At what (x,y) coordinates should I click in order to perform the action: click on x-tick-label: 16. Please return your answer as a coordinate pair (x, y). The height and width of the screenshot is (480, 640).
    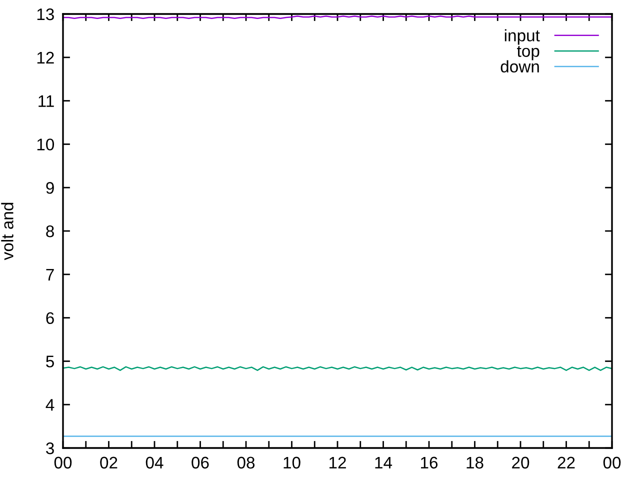
    Looking at the image, I should click on (429, 462).